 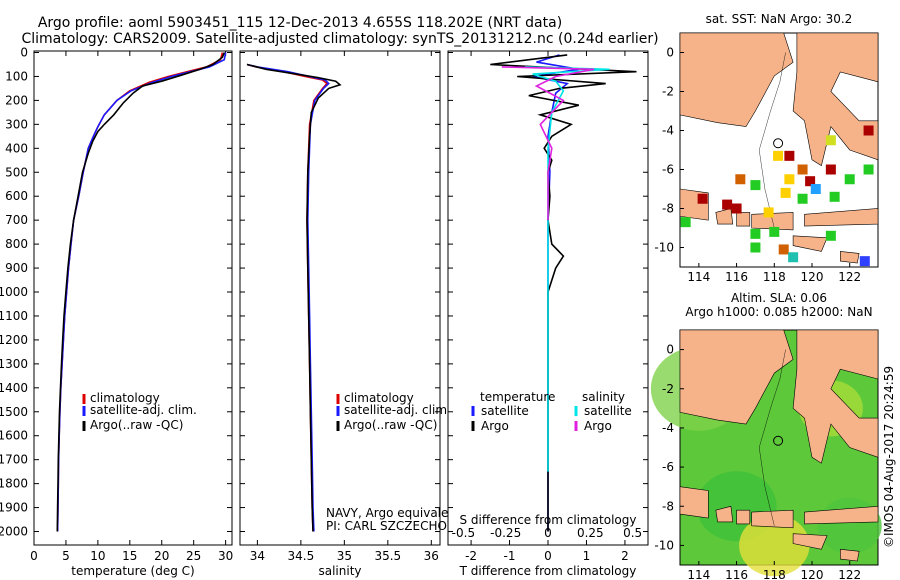 I want to click on x-axis-label: T difference from climatology, so click(x=548, y=571).